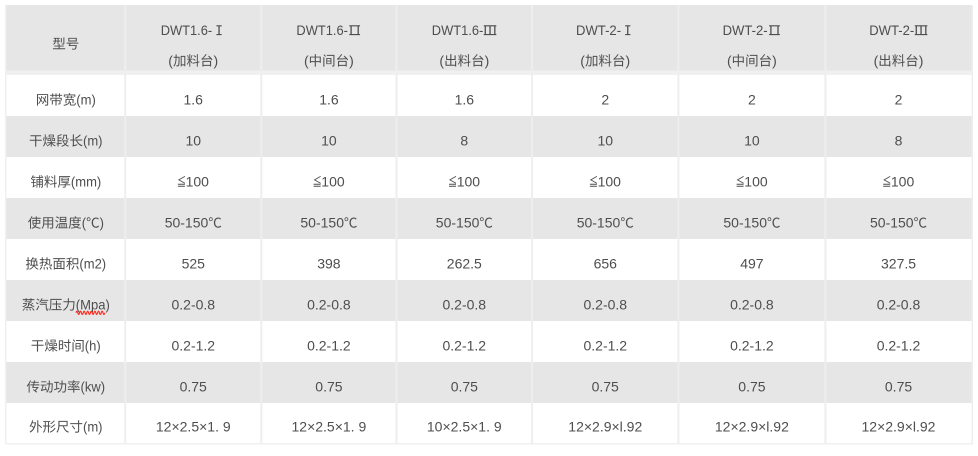 The image size is (978, 456). I want to click on svg-text: 262.5, so click(464, 264).